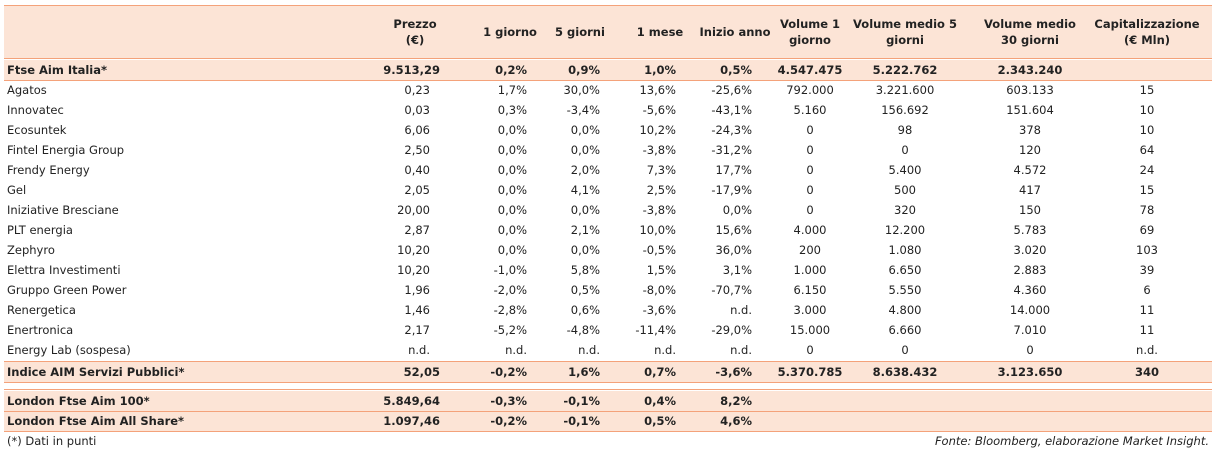  Describe the element at coordinates (1147, 230) in the screenshot. I see `cell: 69` at that location.